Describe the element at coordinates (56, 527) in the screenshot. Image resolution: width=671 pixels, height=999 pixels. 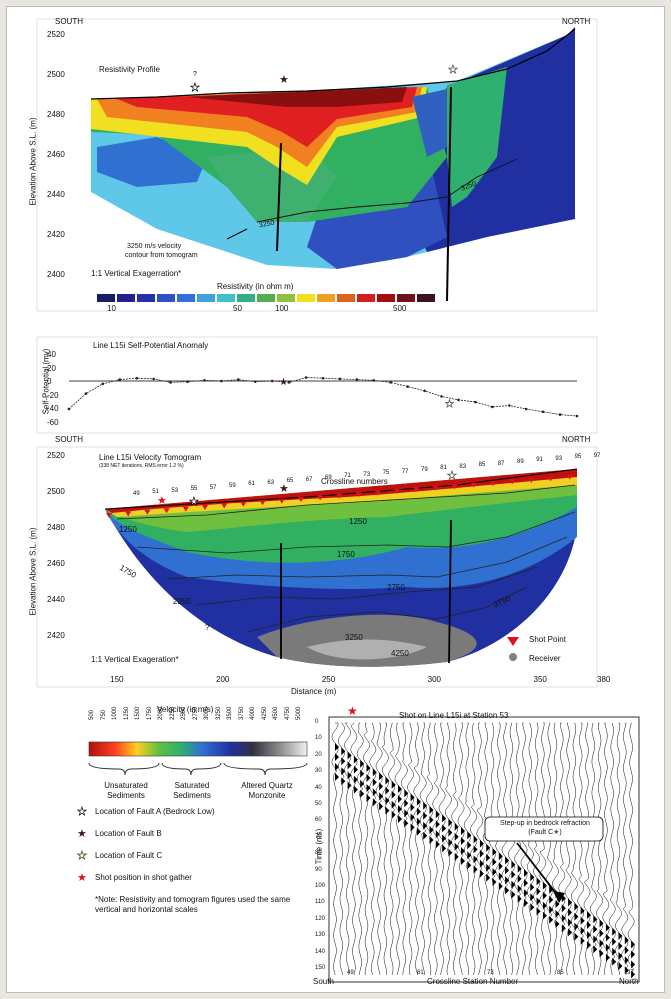
I see `p3-ytick-2480: 2480` at that location.